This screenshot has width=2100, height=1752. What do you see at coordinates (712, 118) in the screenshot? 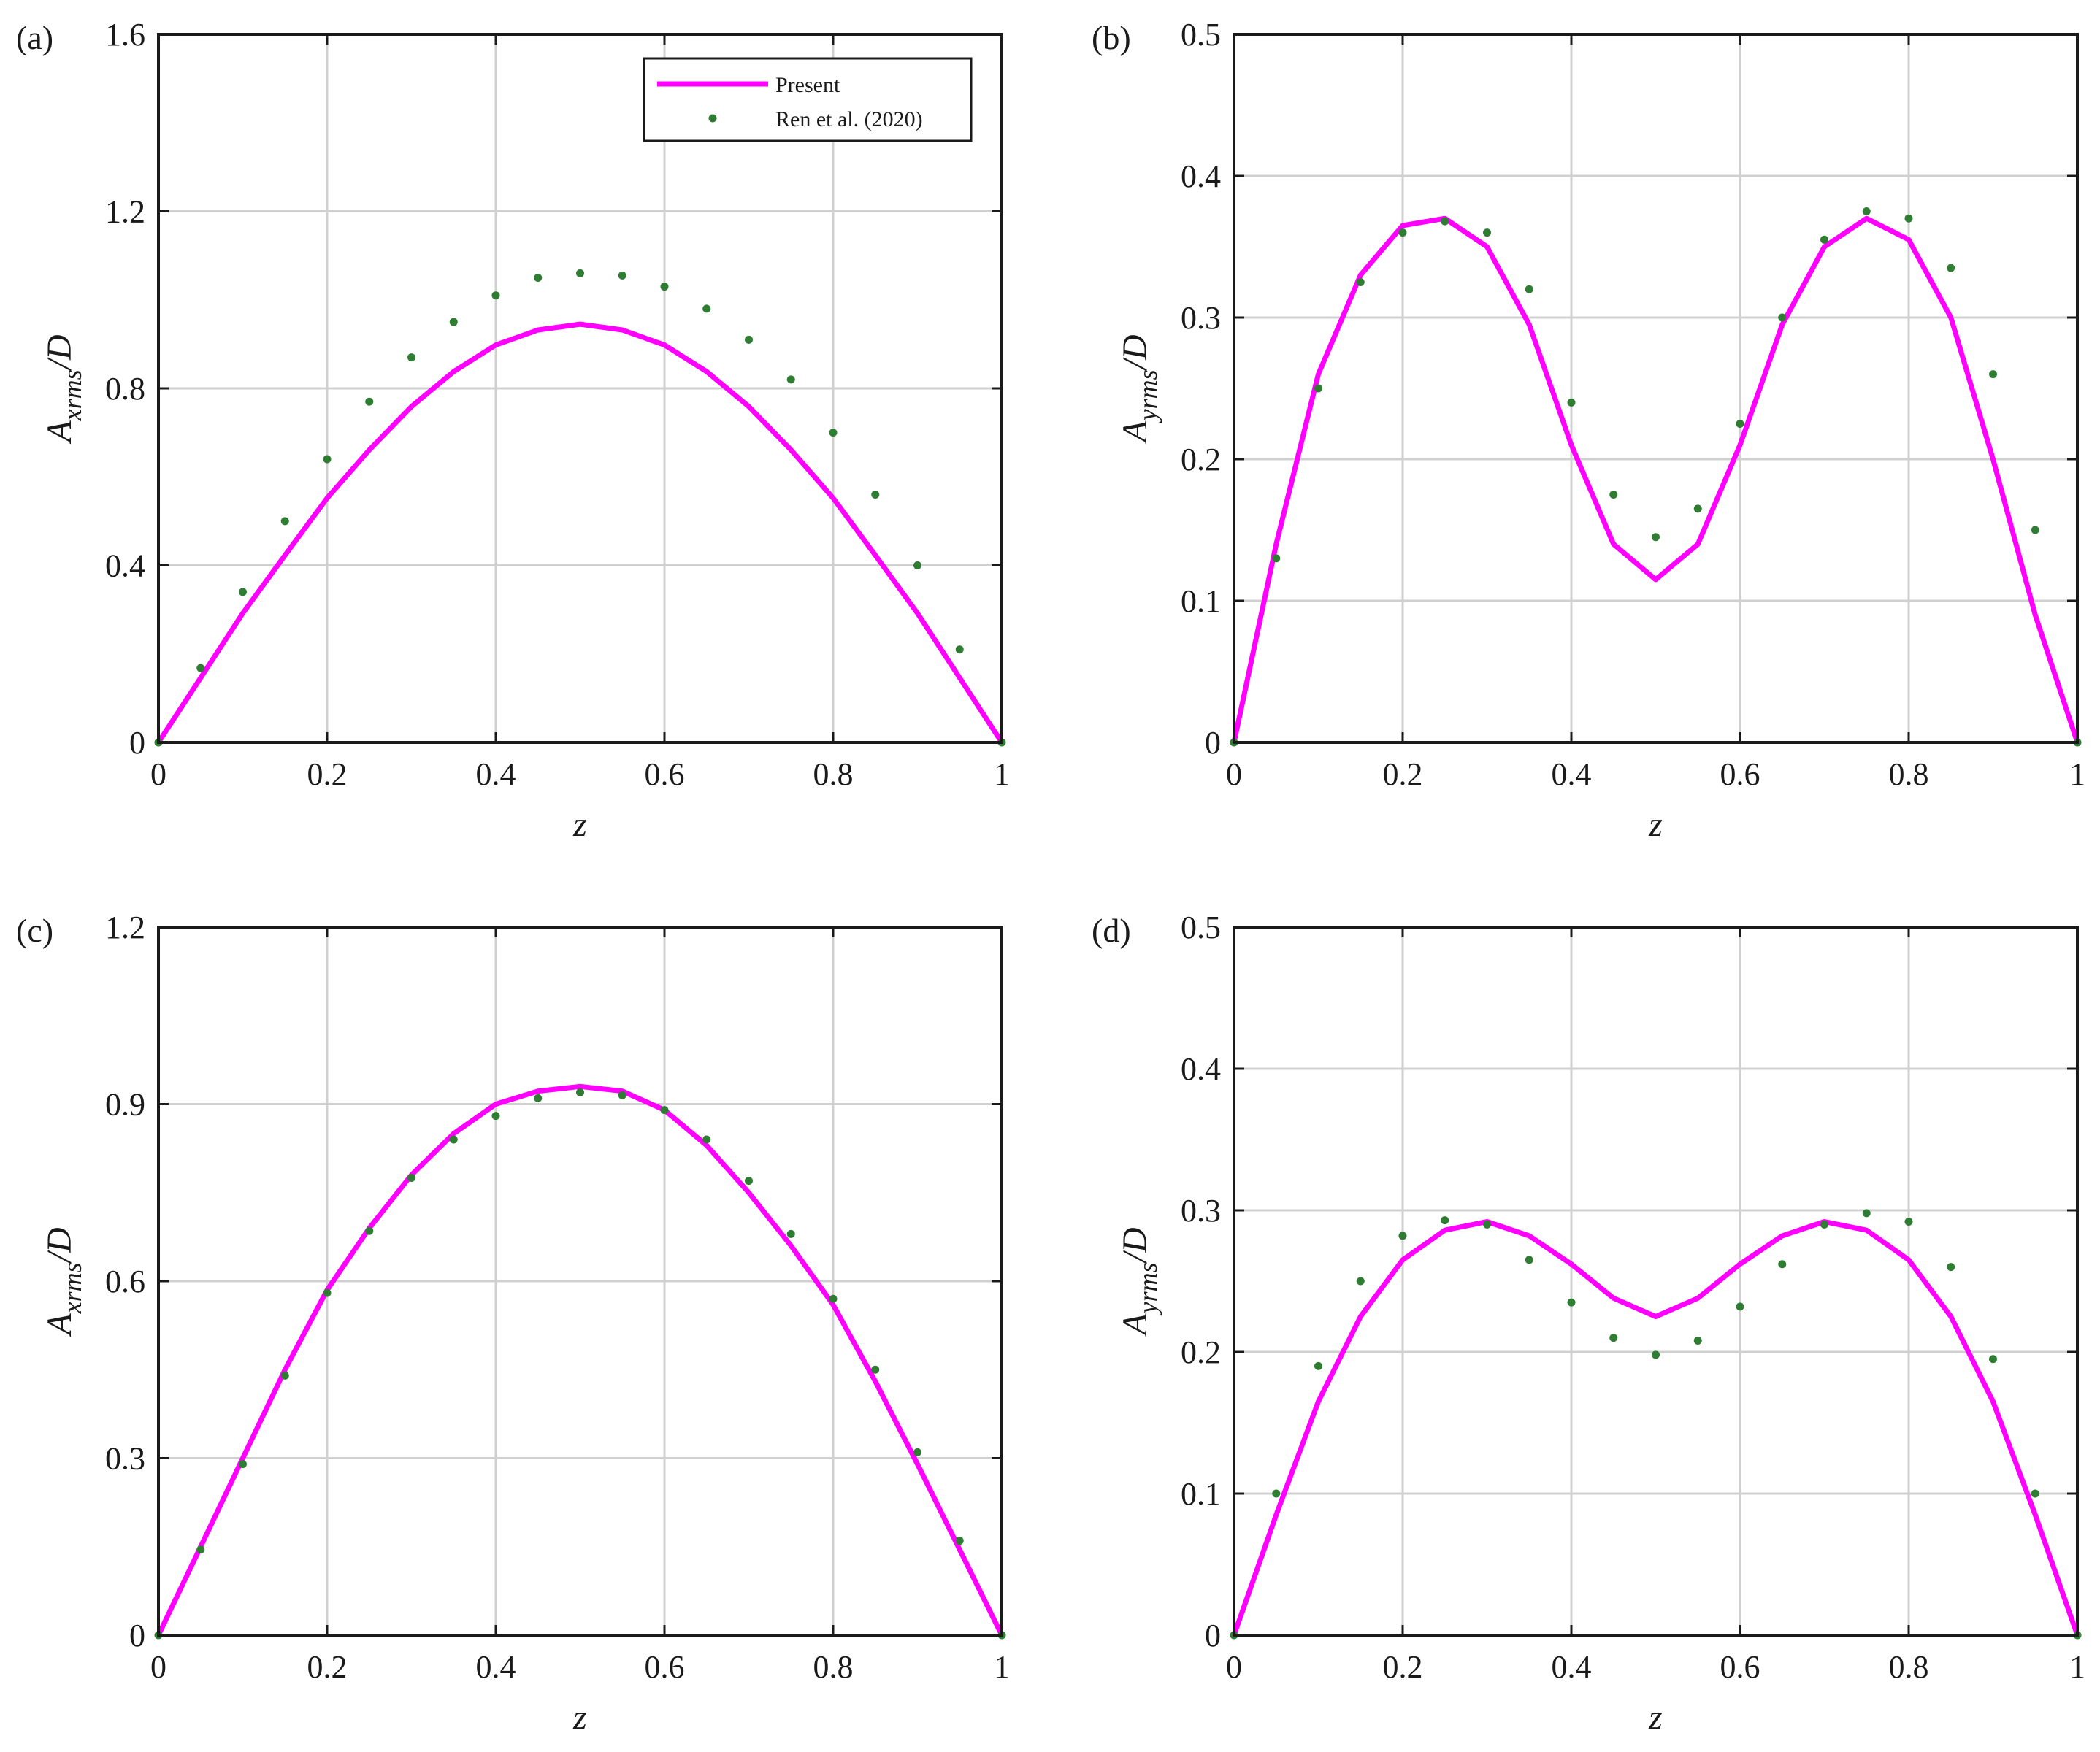
I see `legend-marker-ren-et-al` at bounding box center [712, 118].